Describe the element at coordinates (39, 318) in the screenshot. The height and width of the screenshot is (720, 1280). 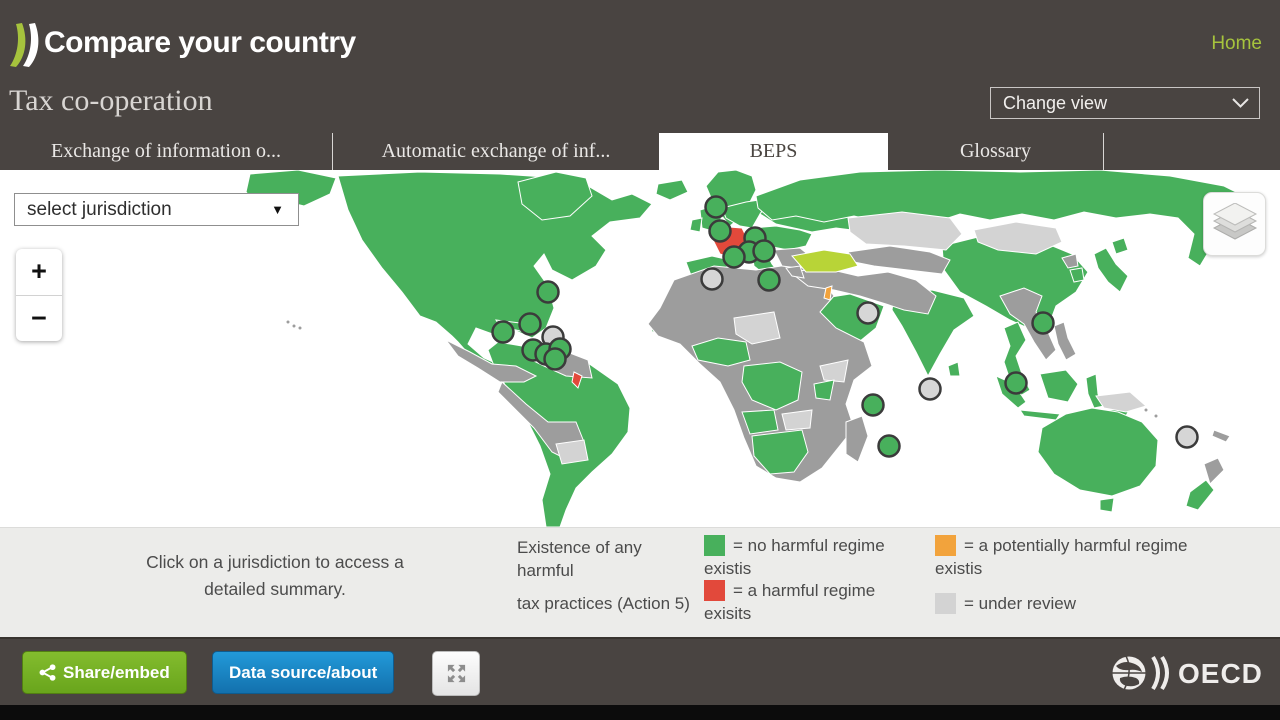
I see `zoom-out-button: −` at that location.